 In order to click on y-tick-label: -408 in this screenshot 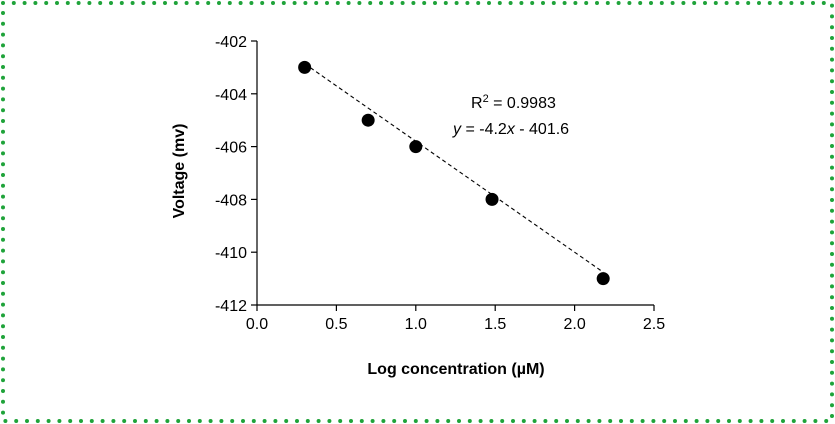, I will do `click(231, 200)`.